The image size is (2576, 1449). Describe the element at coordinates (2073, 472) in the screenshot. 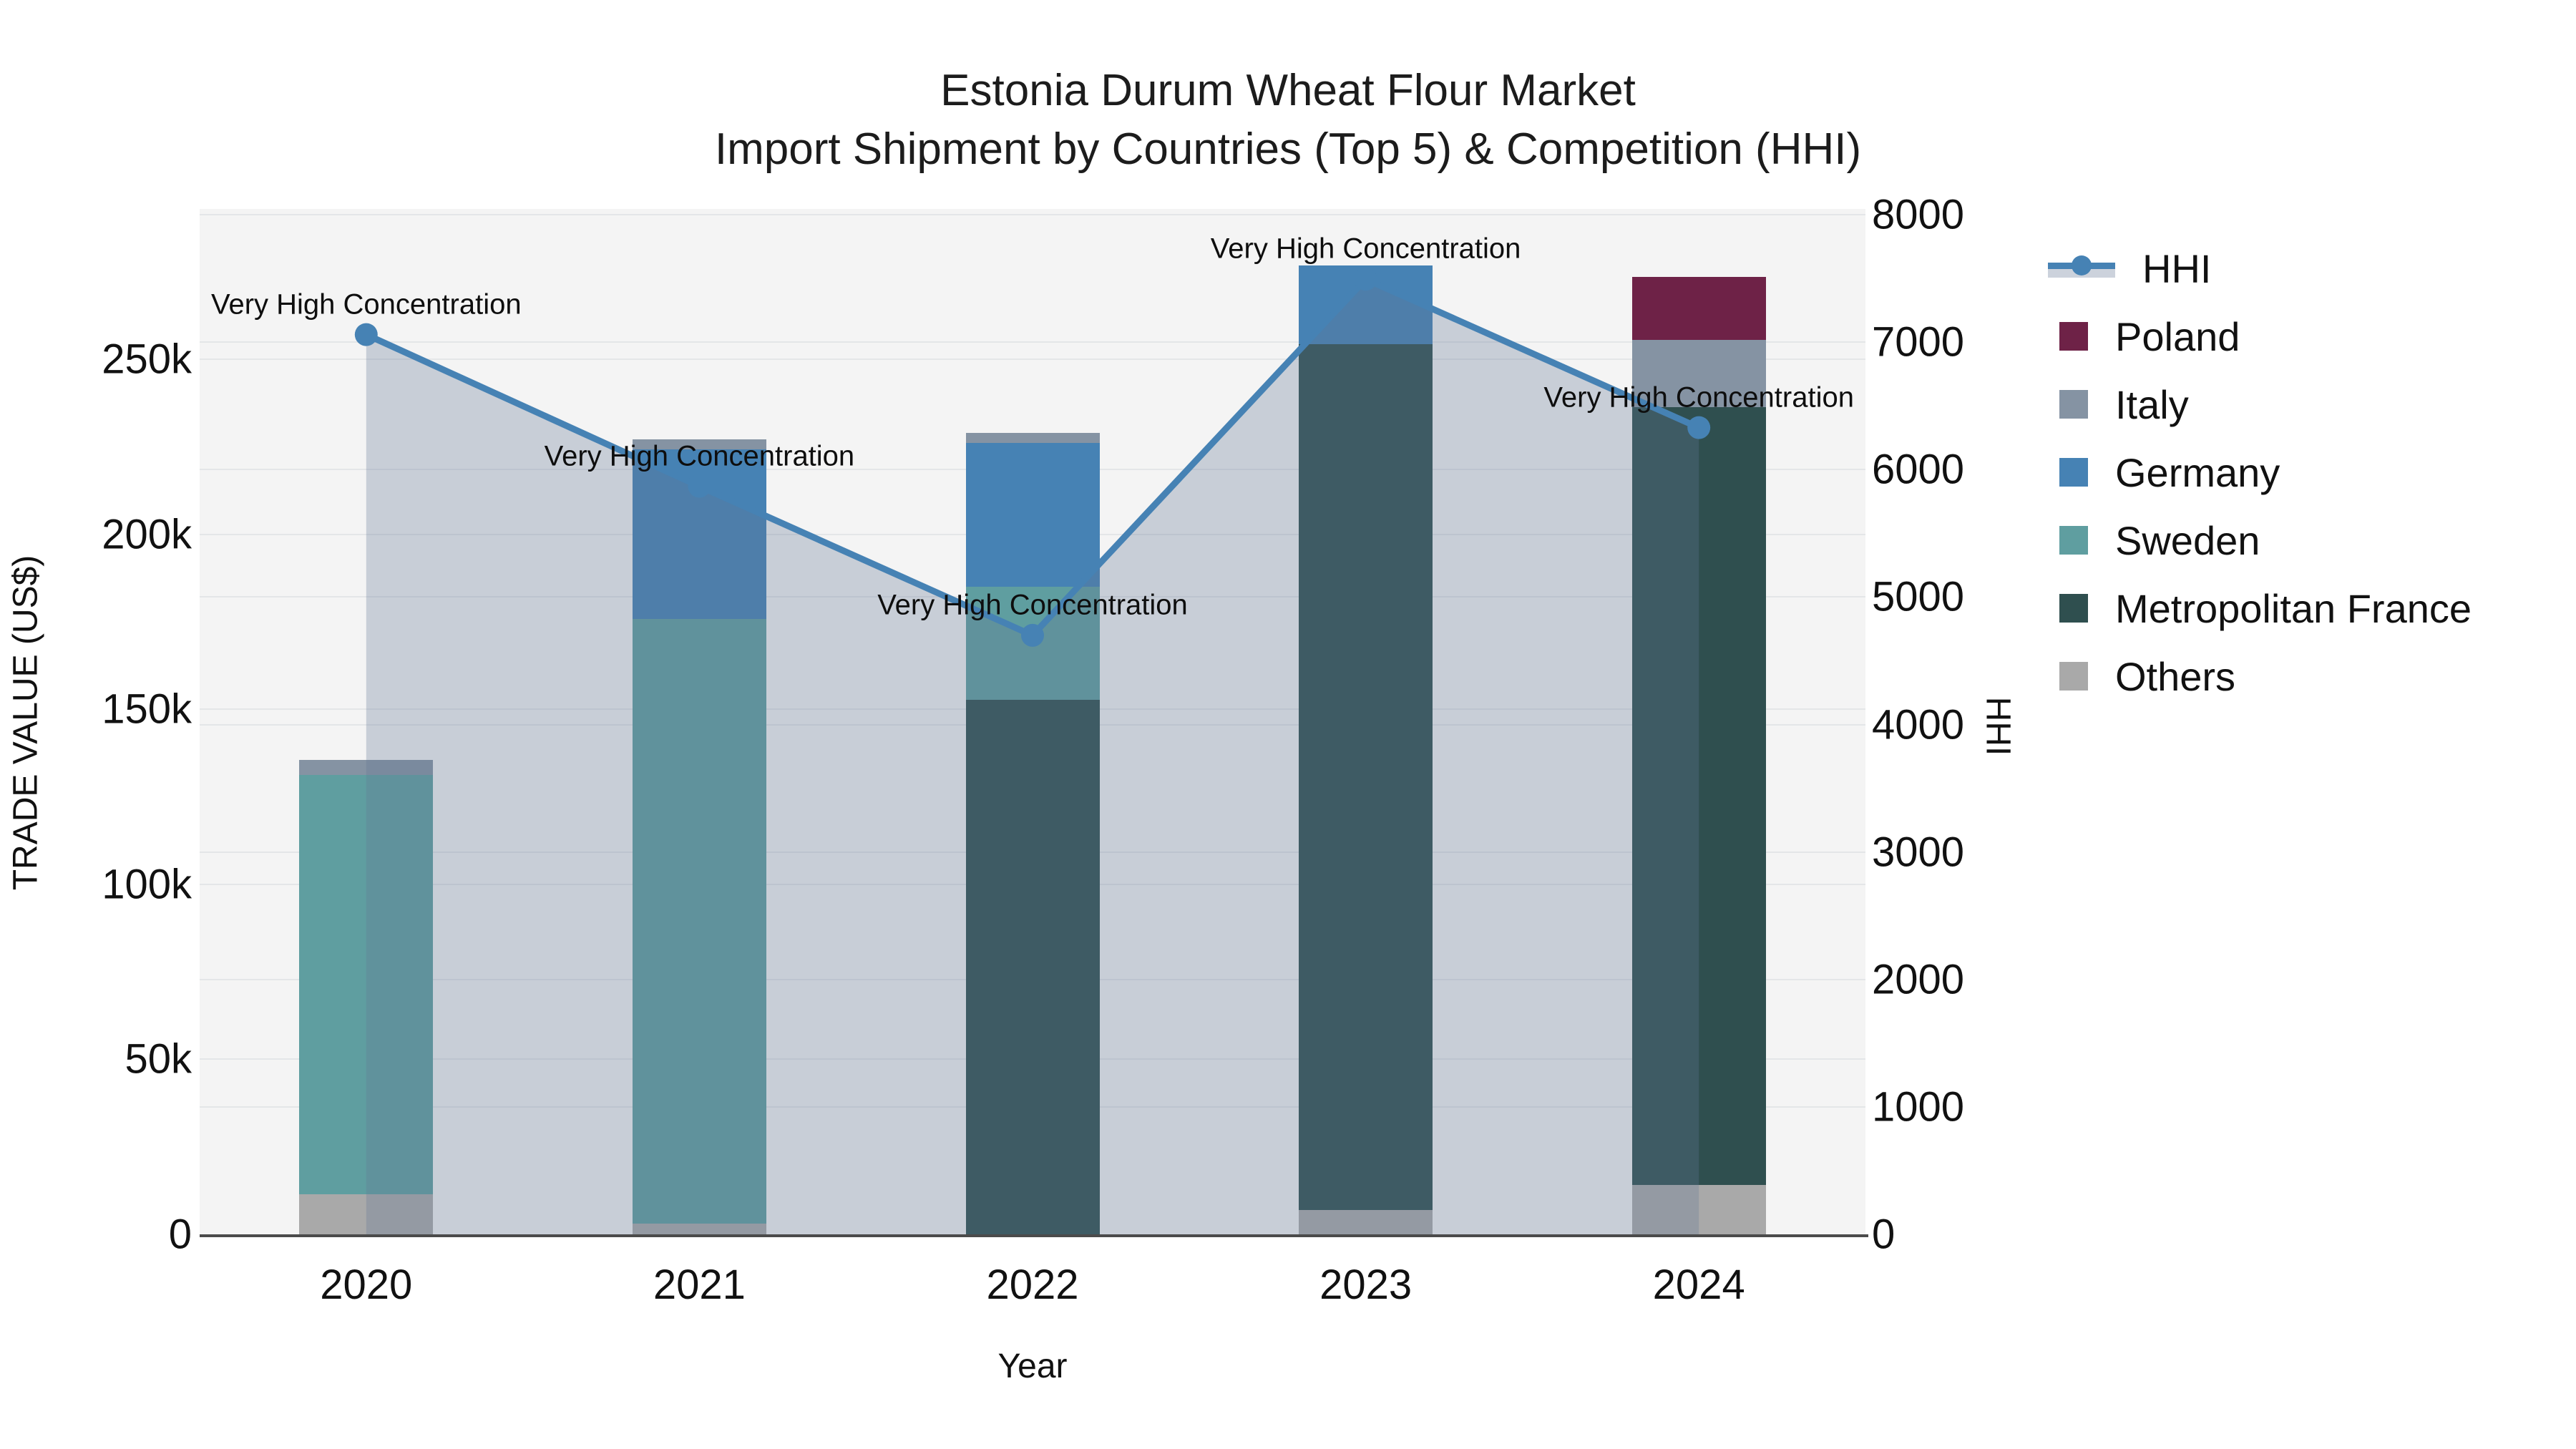

I see `legend-swatch-germany` at that location.